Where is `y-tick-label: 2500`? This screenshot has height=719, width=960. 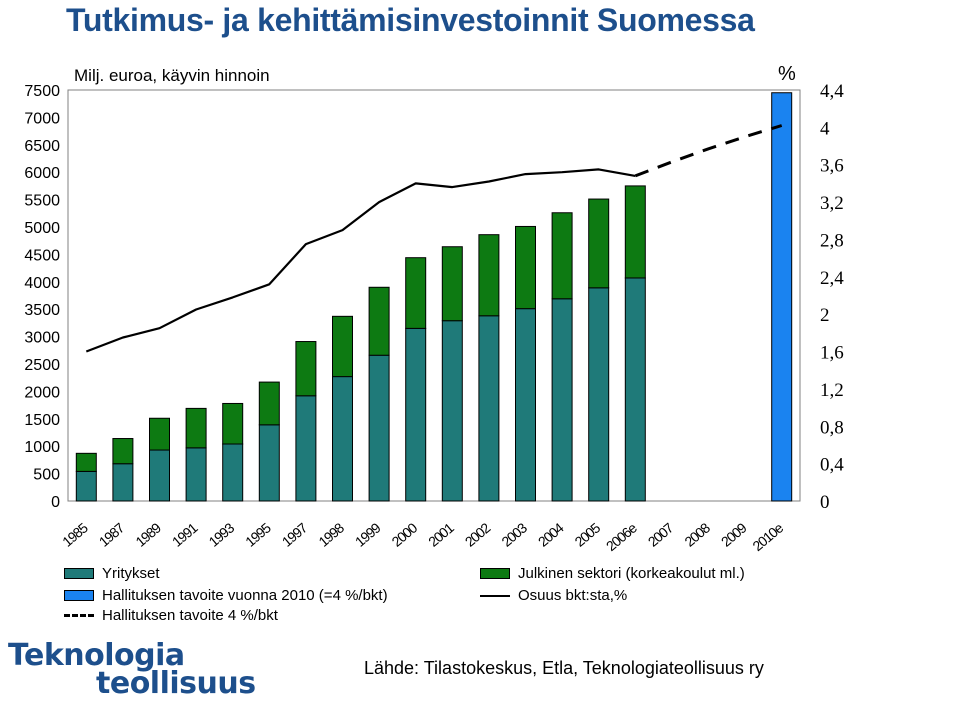 y-tick-label: 2500 is located at coordinates (42, 365).